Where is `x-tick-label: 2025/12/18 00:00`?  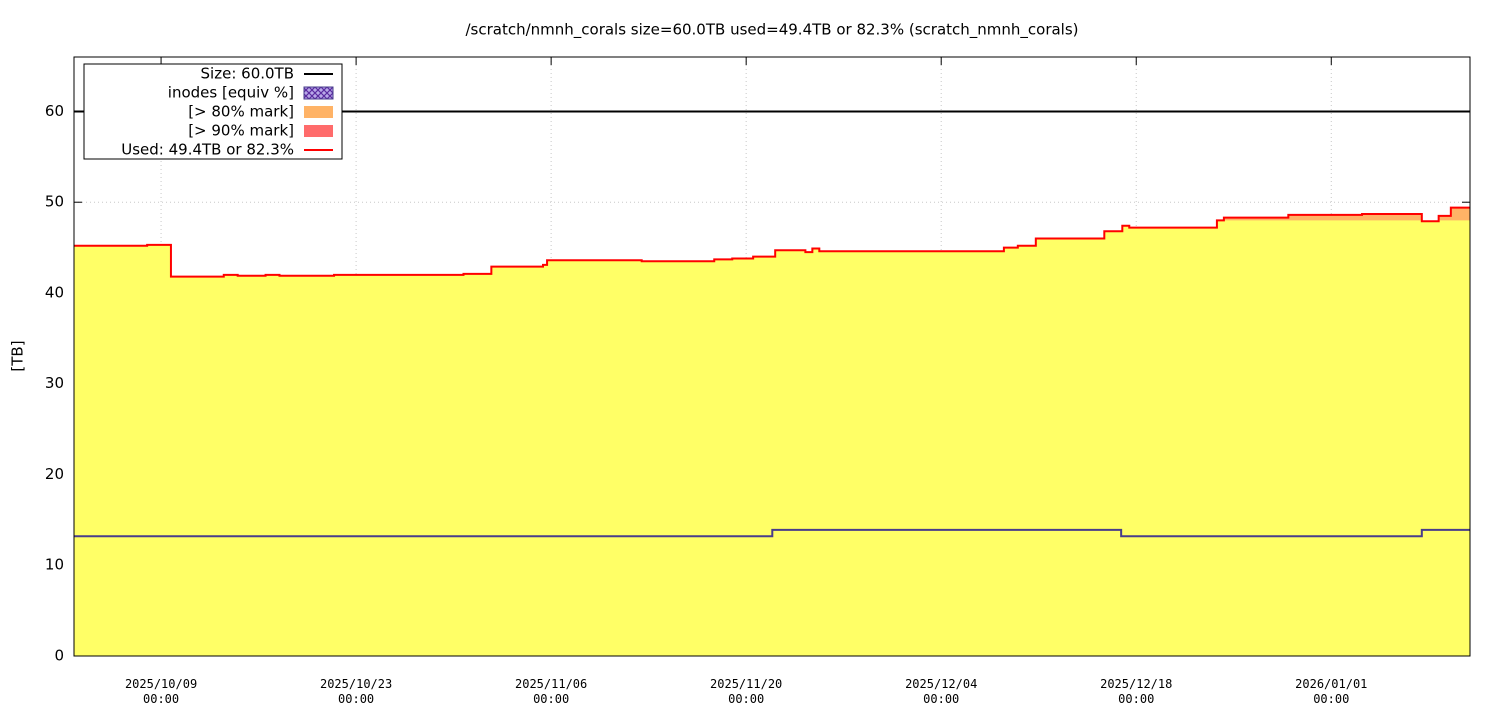
x-tick-label: 2025/12/18 00:00 is located at coordinates (1136, 691).